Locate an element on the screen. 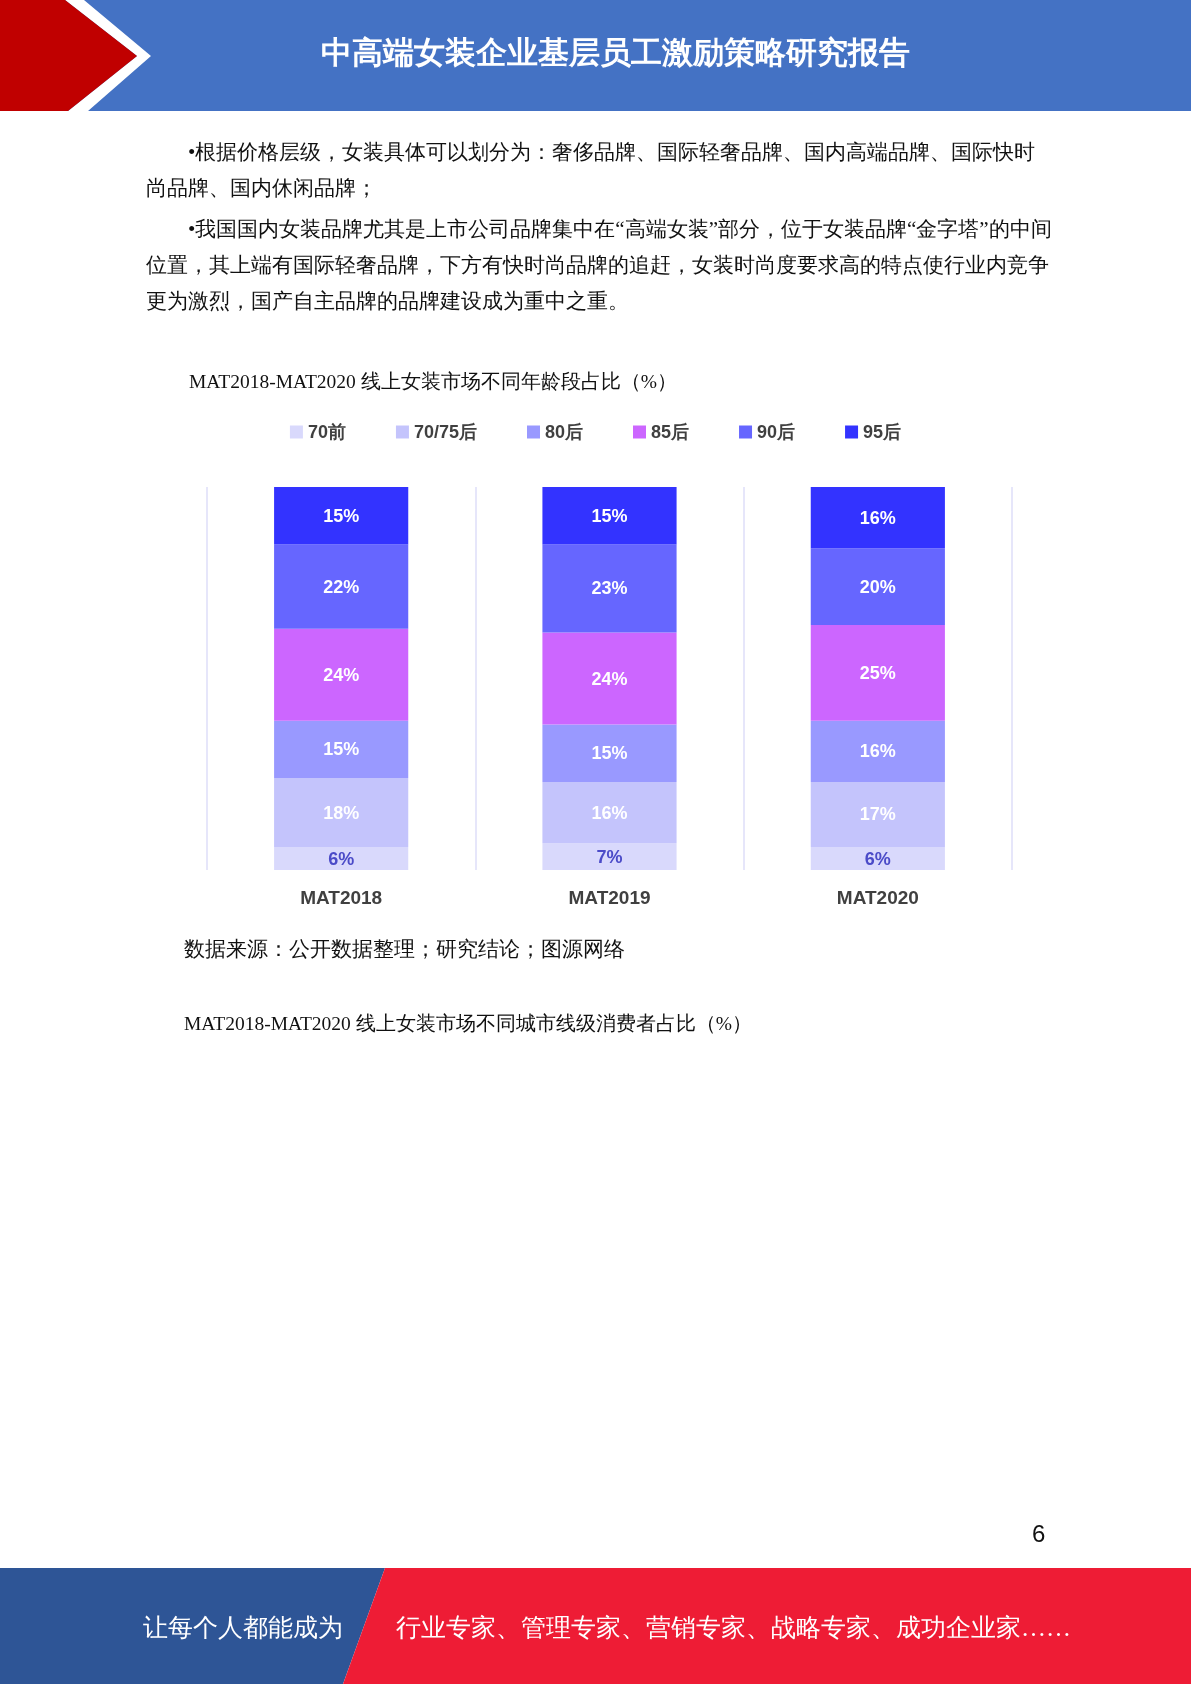  data-label: 23% is located at coordinates (609, 588).